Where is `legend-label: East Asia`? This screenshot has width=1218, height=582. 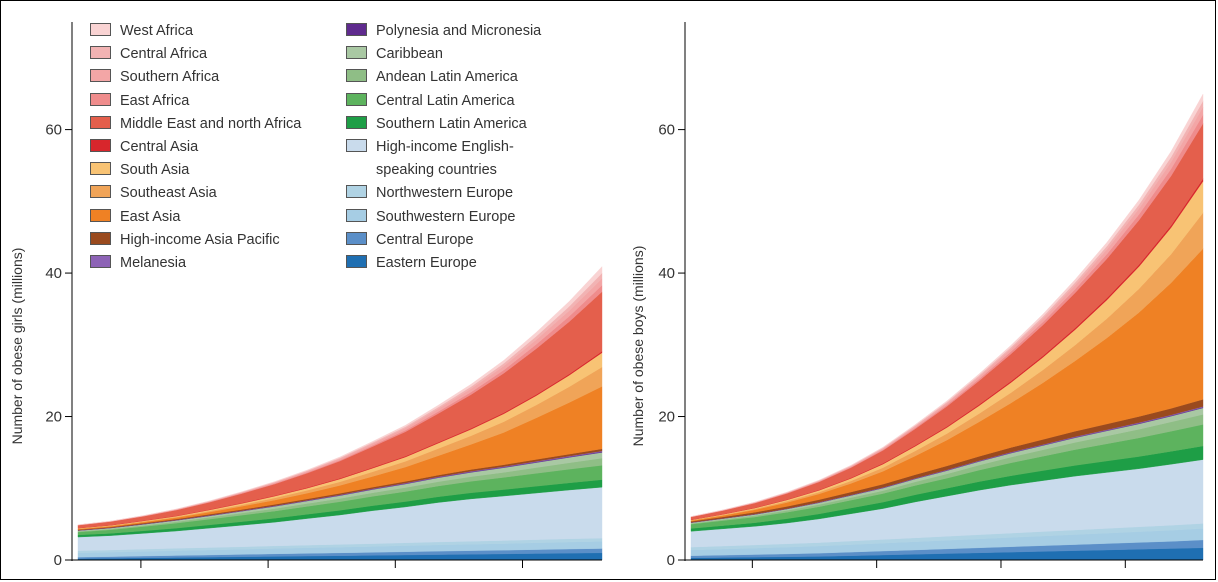 legend-label: East Asia is located at coordinates (150, 216).